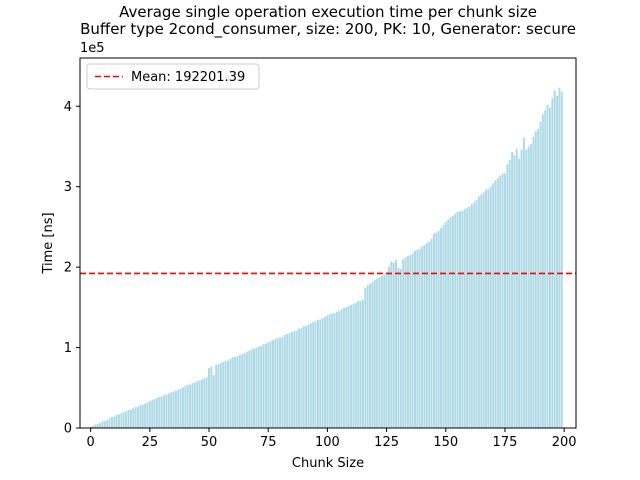  Describe the element at coordinates (48, 243) in the screenshot. I see `y-axis-label: Time [ns]` at that location.